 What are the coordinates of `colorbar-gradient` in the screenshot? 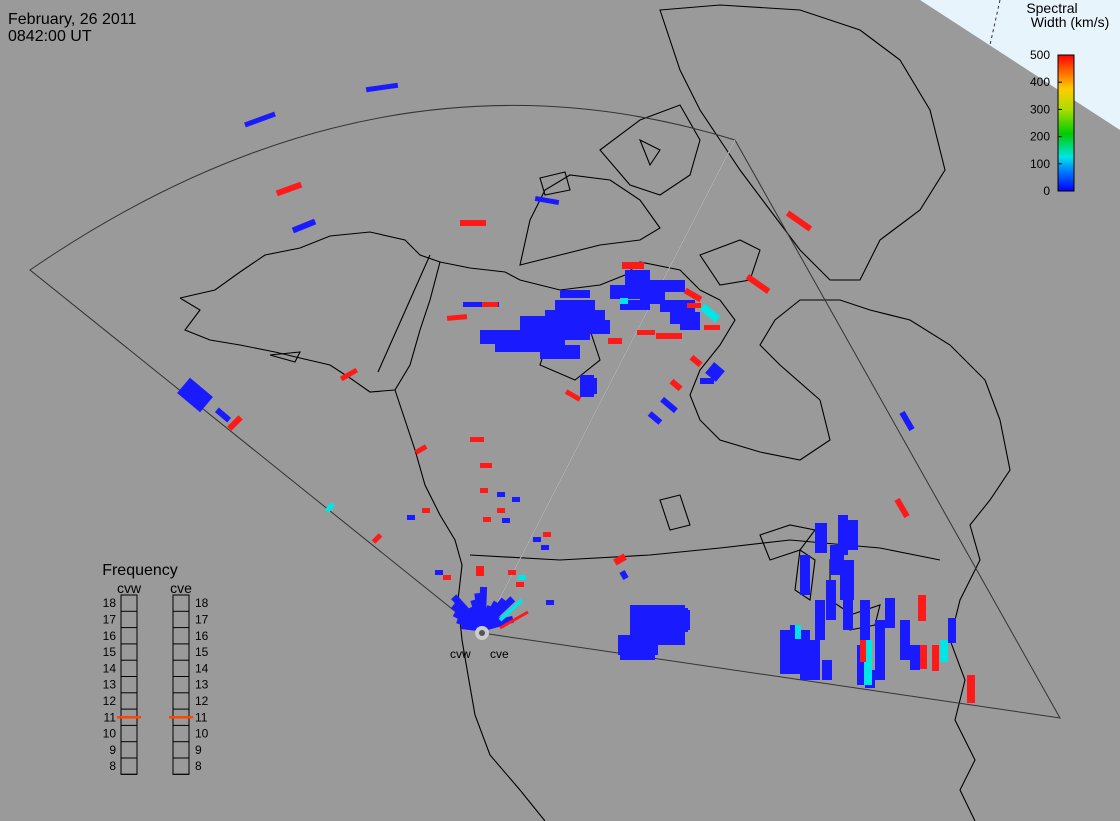 It's located at (1066, 123).